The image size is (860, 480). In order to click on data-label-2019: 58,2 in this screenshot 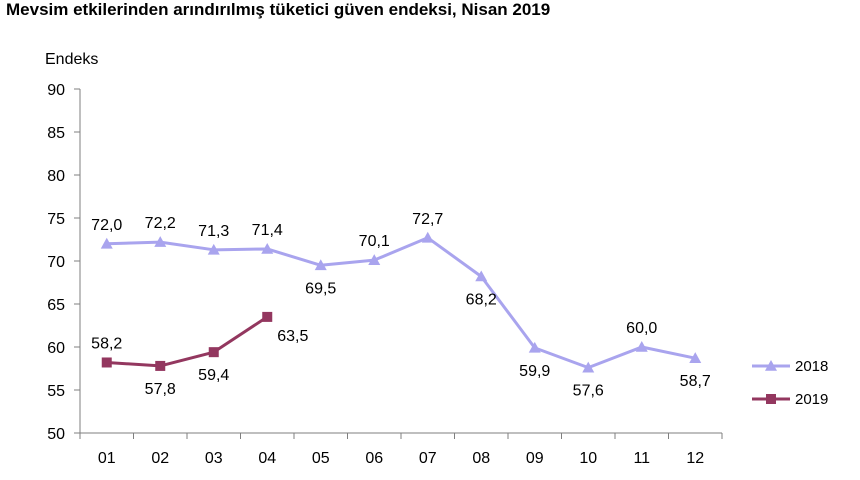, I will do `click(106, 343)`.